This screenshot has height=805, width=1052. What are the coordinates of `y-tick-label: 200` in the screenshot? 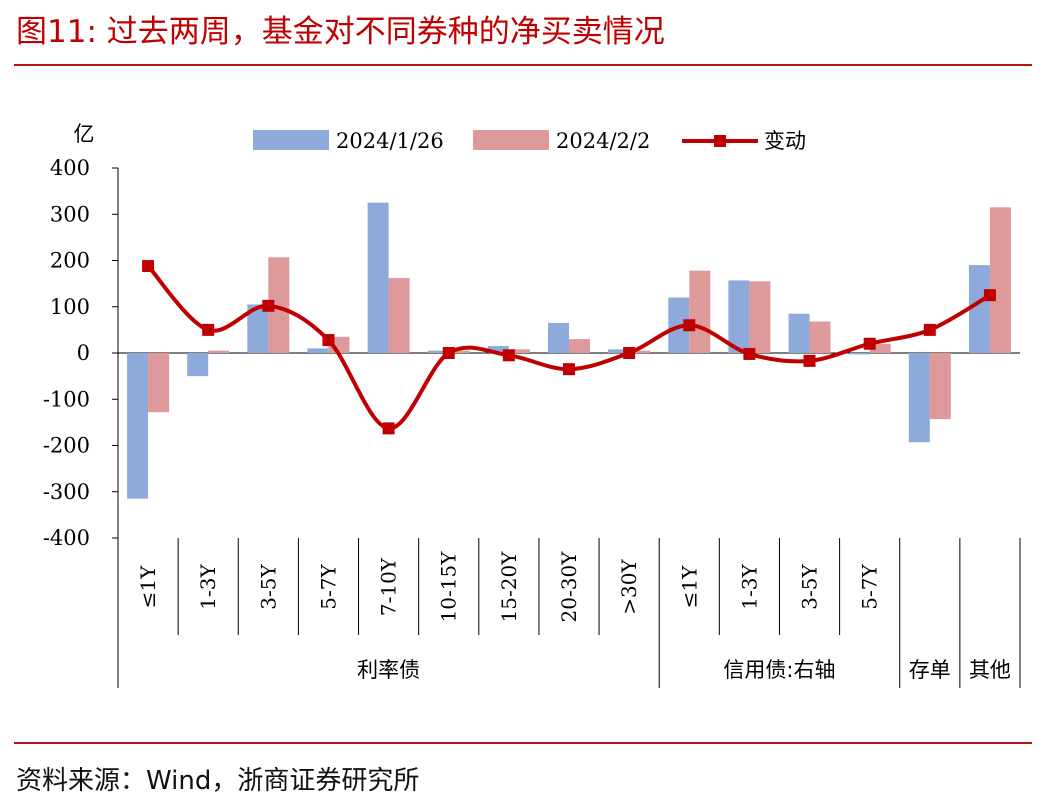 It's located at (70, 261).